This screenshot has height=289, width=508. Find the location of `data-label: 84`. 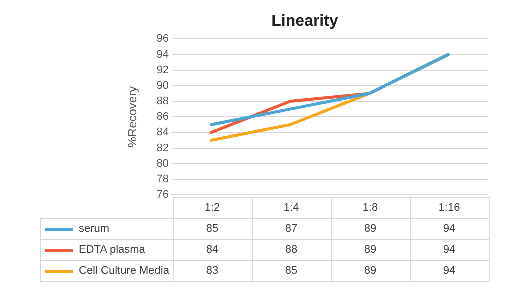

data-label: 84 is located at coordinates (212, 250).